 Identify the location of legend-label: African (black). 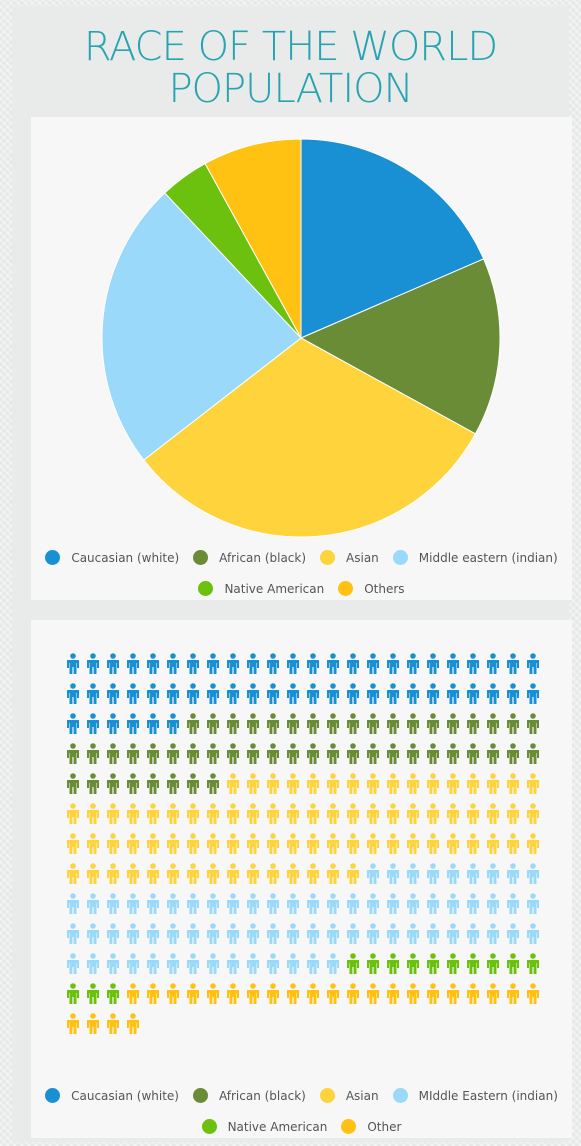
(263, 557).